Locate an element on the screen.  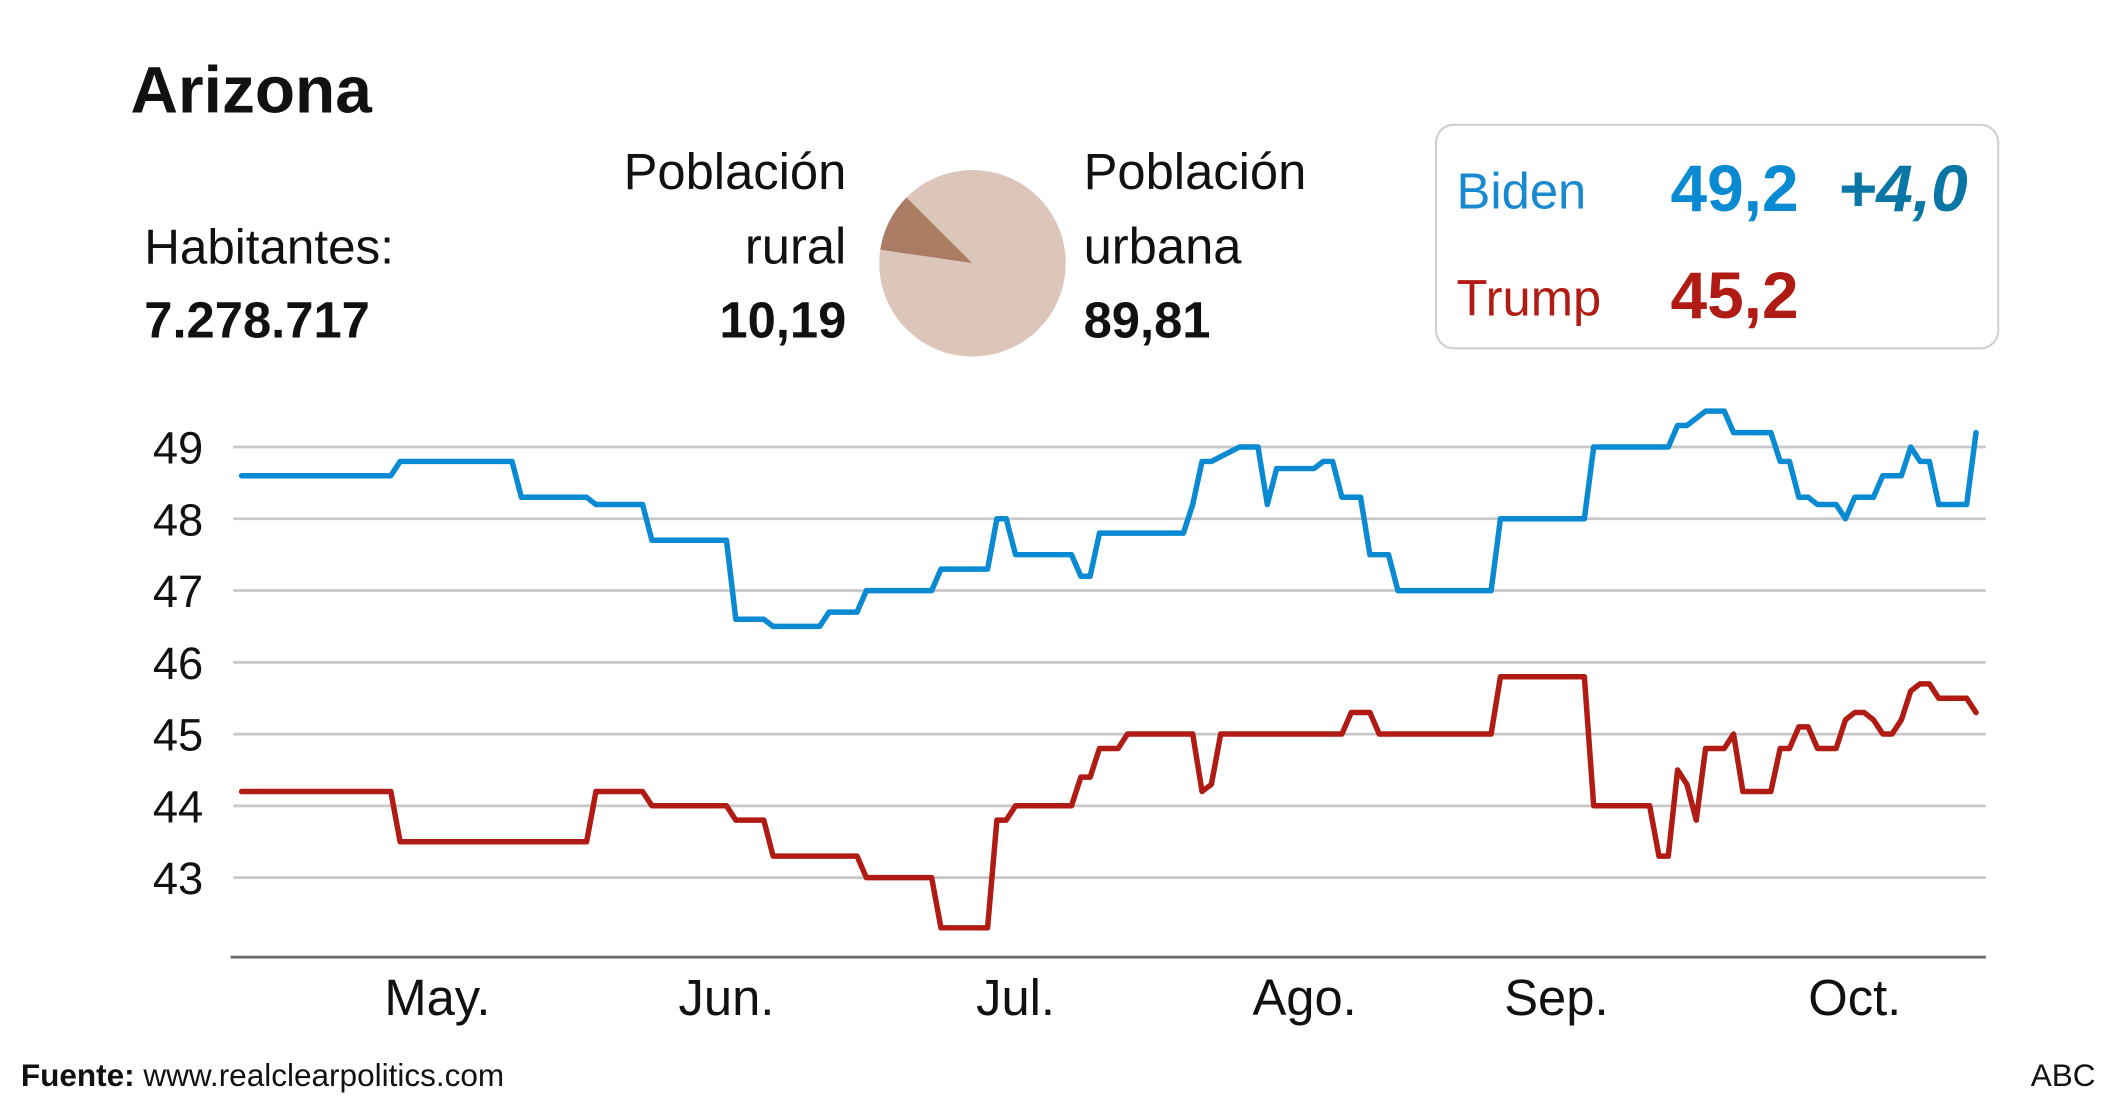
rural-label-line1: Población is located at coordinates (735, 171).